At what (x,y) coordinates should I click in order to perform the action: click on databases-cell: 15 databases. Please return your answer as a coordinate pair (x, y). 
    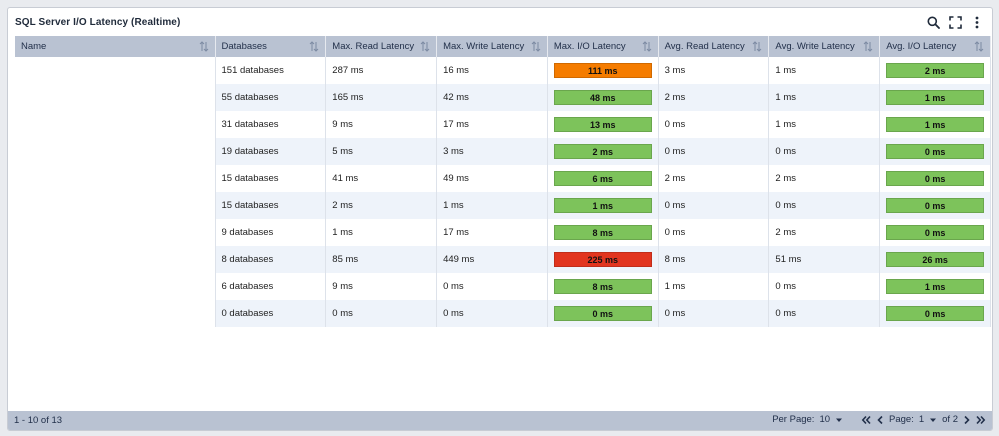
    Looking at the image, I should click on (271, 178).